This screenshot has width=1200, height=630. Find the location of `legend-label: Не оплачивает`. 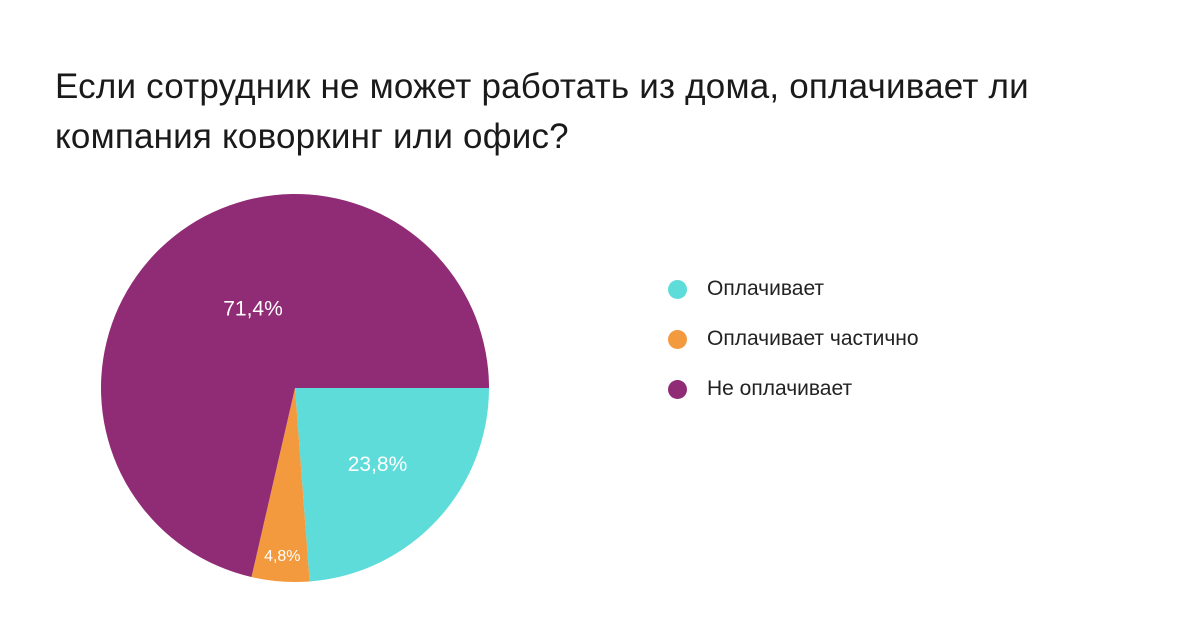

legend-label: Не оплачивает is located at coordinates (780, 388).